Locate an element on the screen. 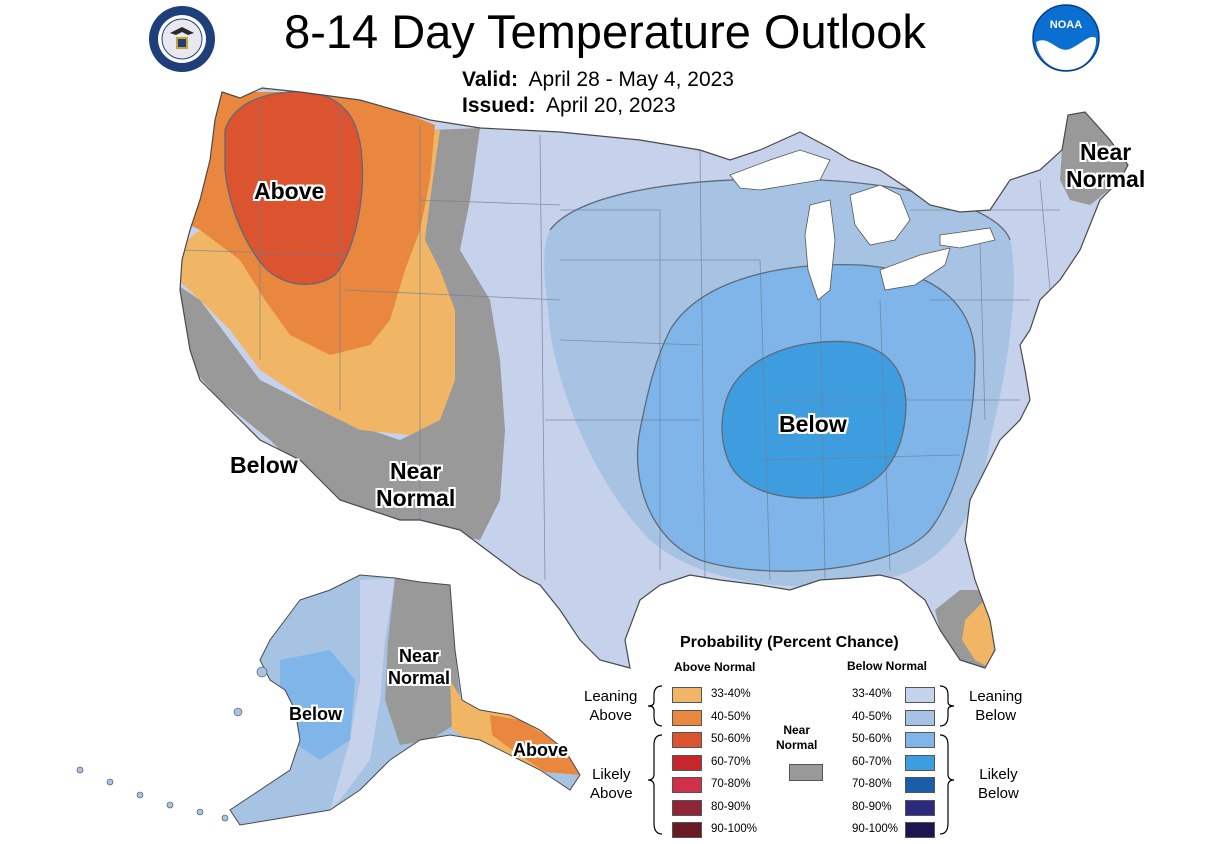 This screenshot has width=1210, height=844. below-swatch-label-6: 80-90% is located at coordinates (872, 806).